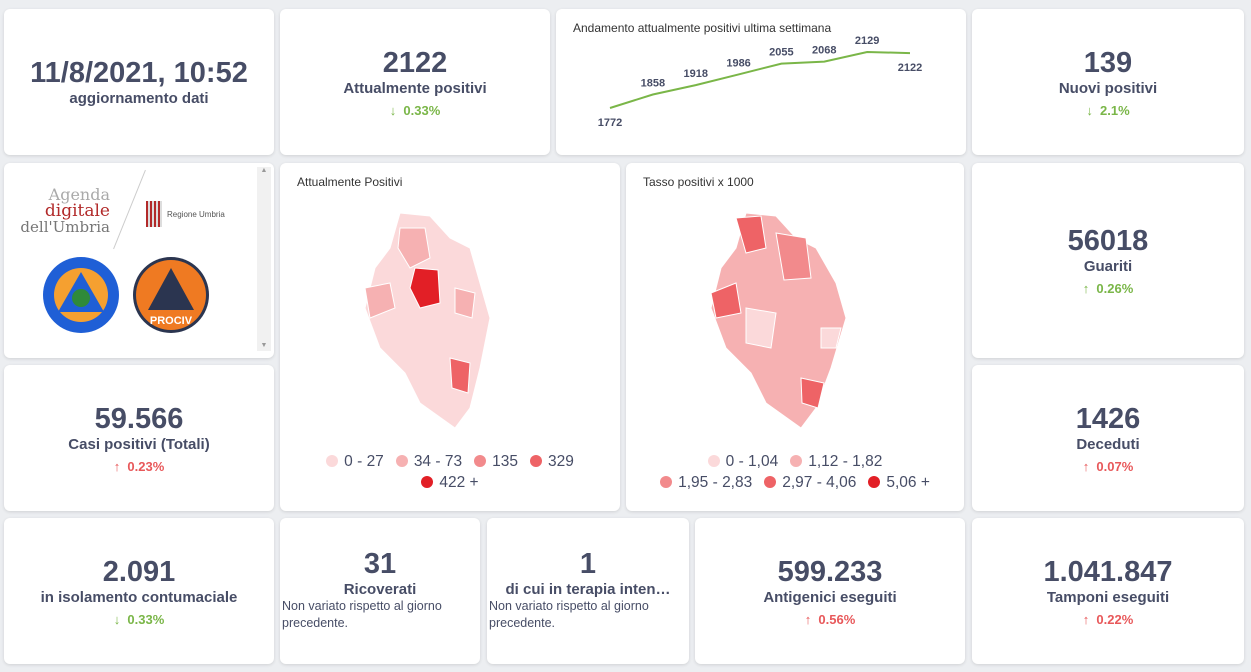 The width and height of the screenshot is (1251, 672). What do you see at coordinates (1115, 466) in the screenshot?
I see `change-value: 0.07%` at bounding box center [1115, 466].